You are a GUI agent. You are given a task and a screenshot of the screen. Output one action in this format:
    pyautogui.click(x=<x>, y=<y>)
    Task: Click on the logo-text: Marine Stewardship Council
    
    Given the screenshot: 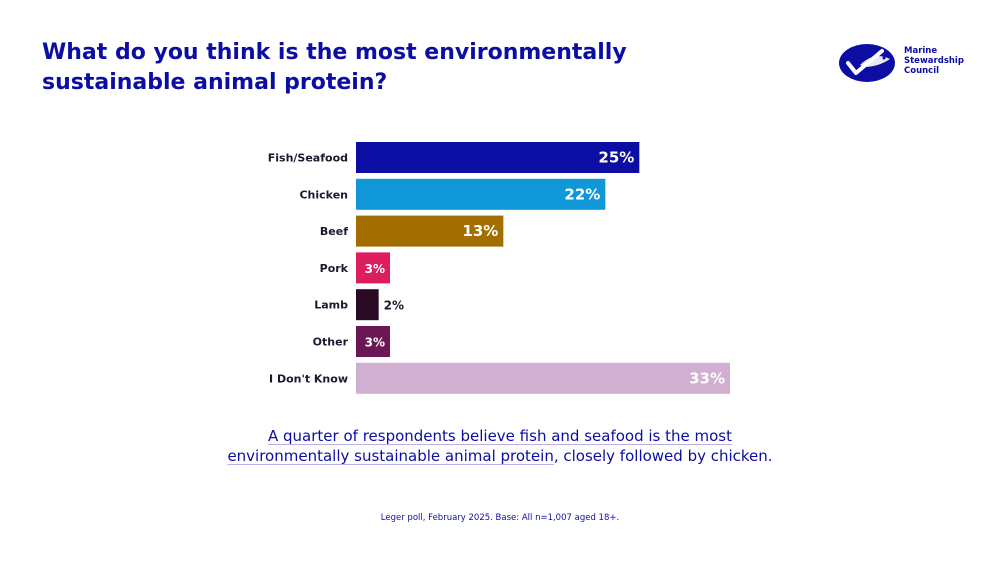 What is the action you would take?
    pyautogui.click(x=934, y=61)
    